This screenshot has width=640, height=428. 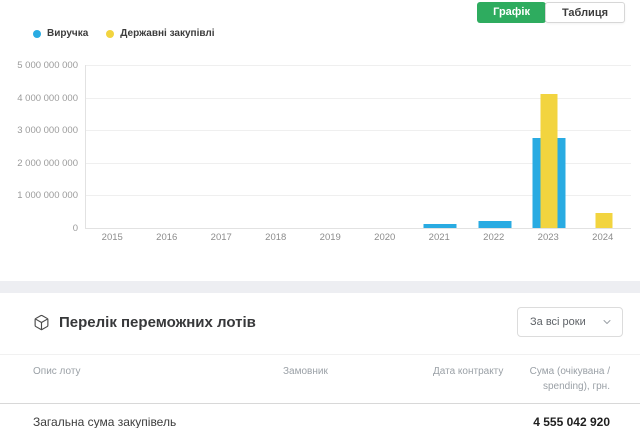 I want to click on section-title: Перелік переможних лотів, so click(x=157, y=322).